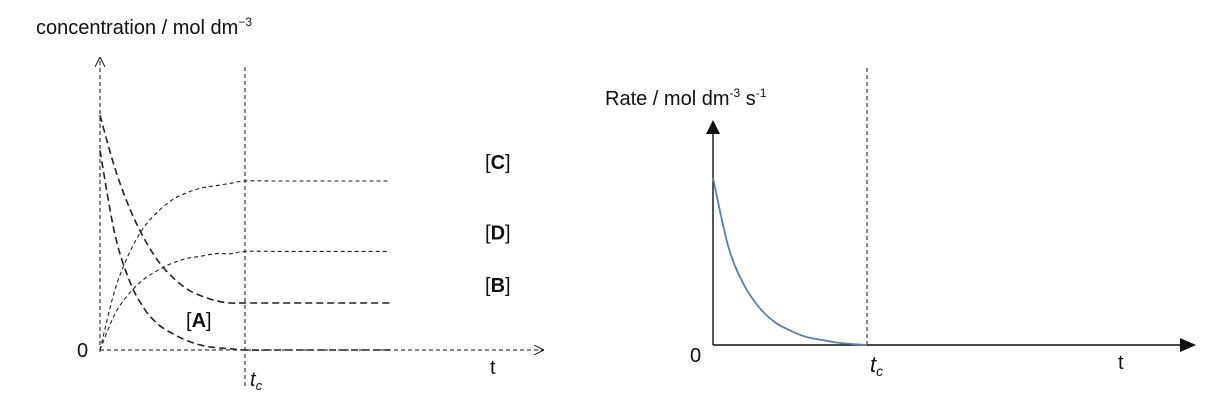 The image size is (1222, 420). I want to click on series-label-d: [D], so click(498, 233).